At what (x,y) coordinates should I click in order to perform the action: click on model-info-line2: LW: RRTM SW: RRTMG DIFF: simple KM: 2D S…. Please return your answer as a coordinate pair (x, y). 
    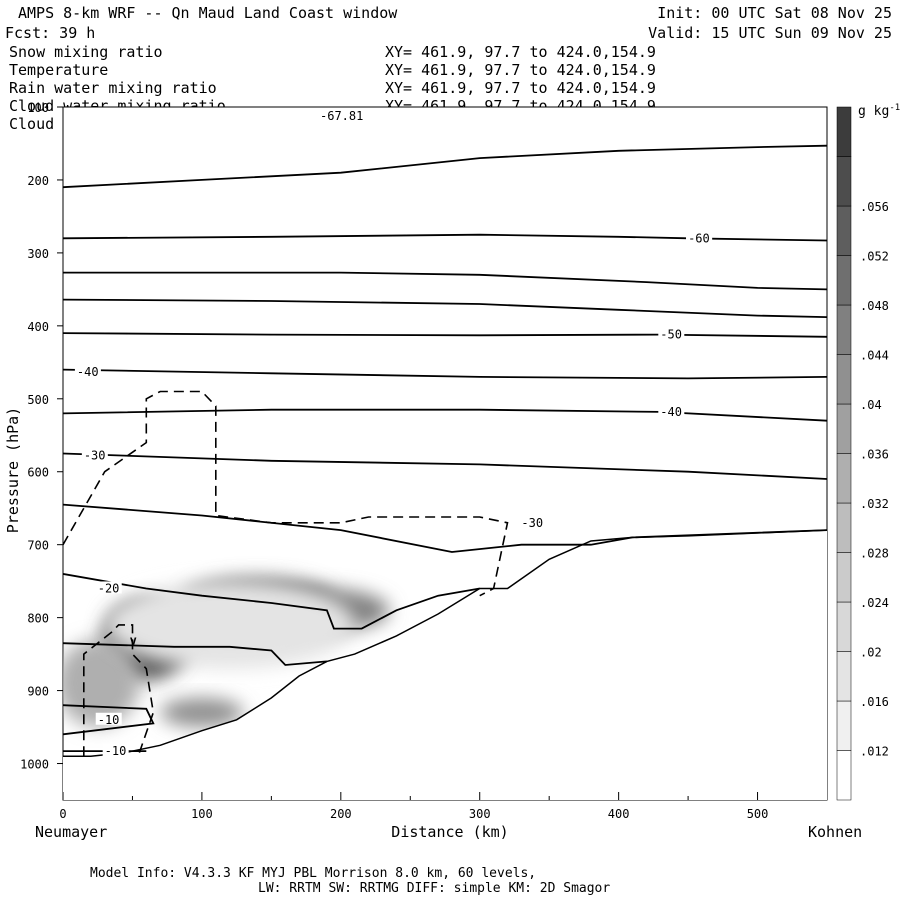
    Looking at the image, I should click on (434, 888).